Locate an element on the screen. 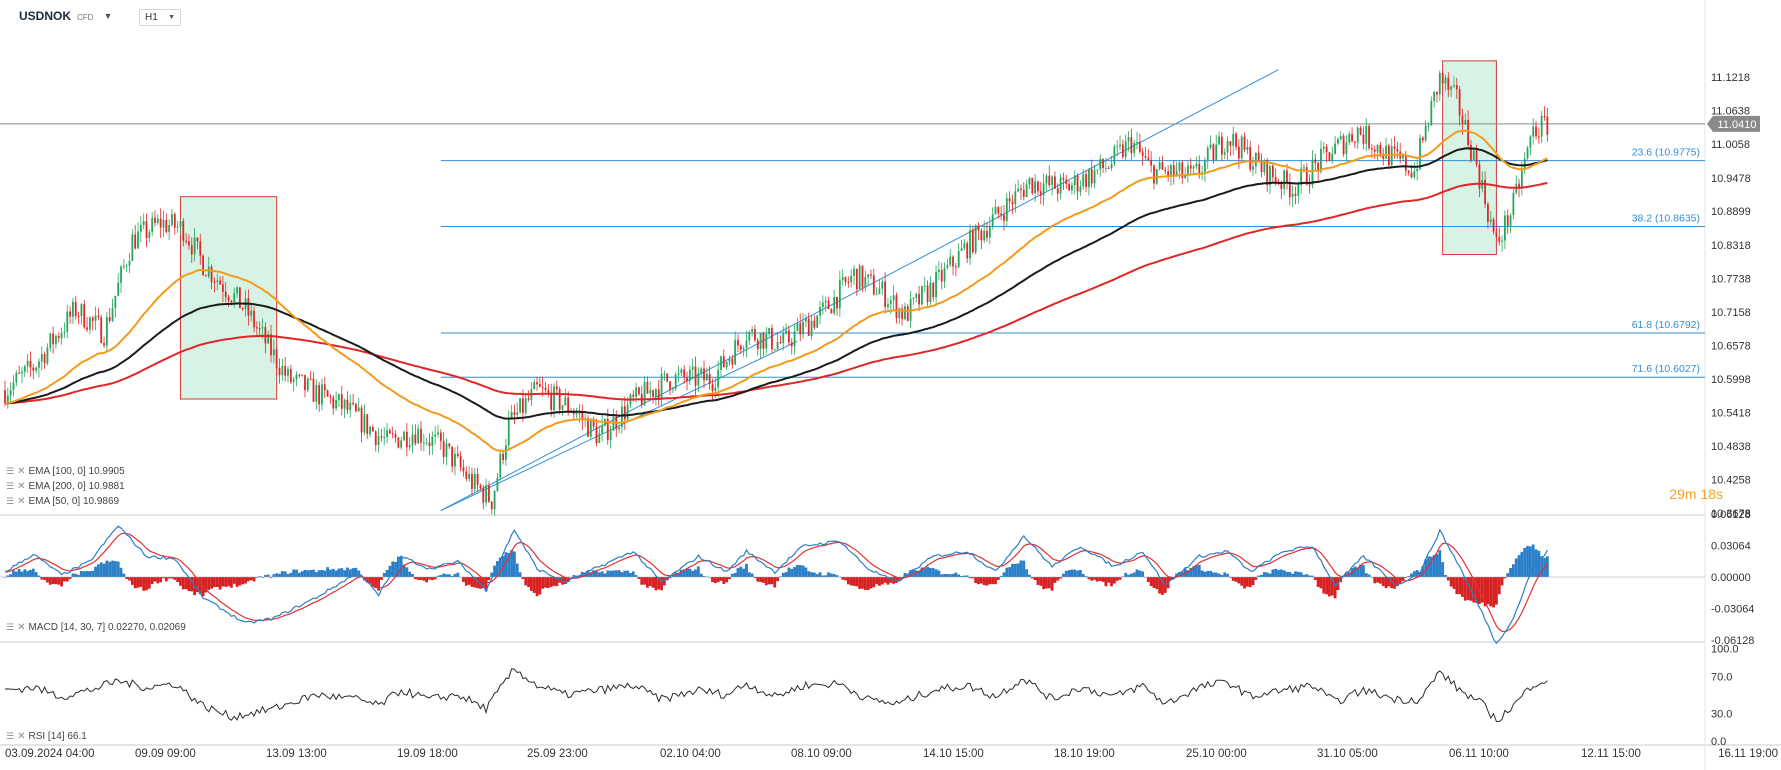  chevron-down-icon: ▼ is located at coordinates (108, 16).